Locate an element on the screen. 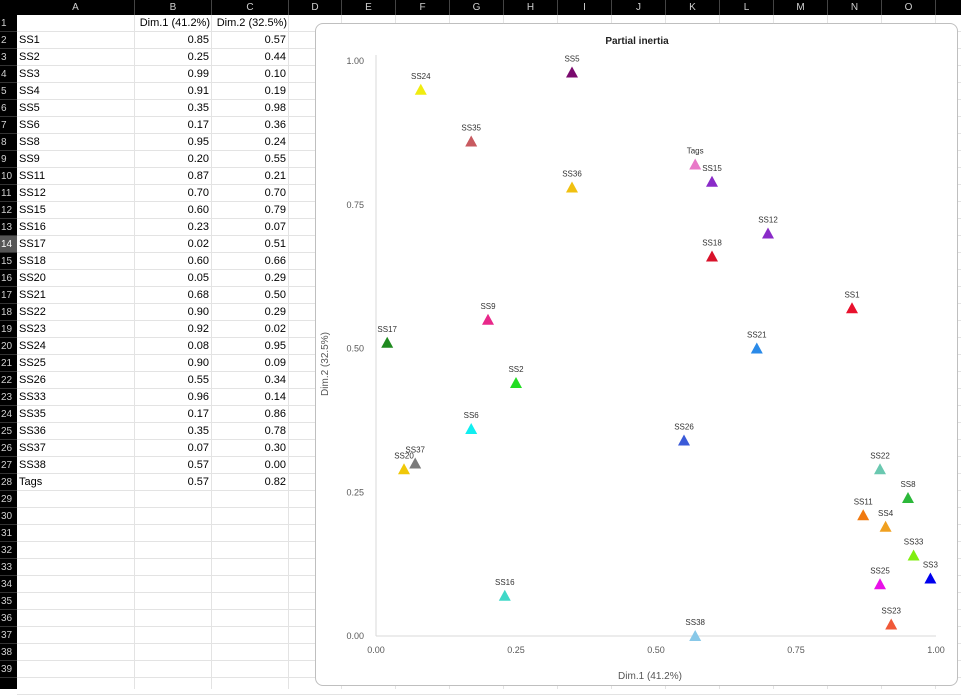 The image size is (961, 695). dim2-cell: 0.36 is located at coordinates (275, 125).